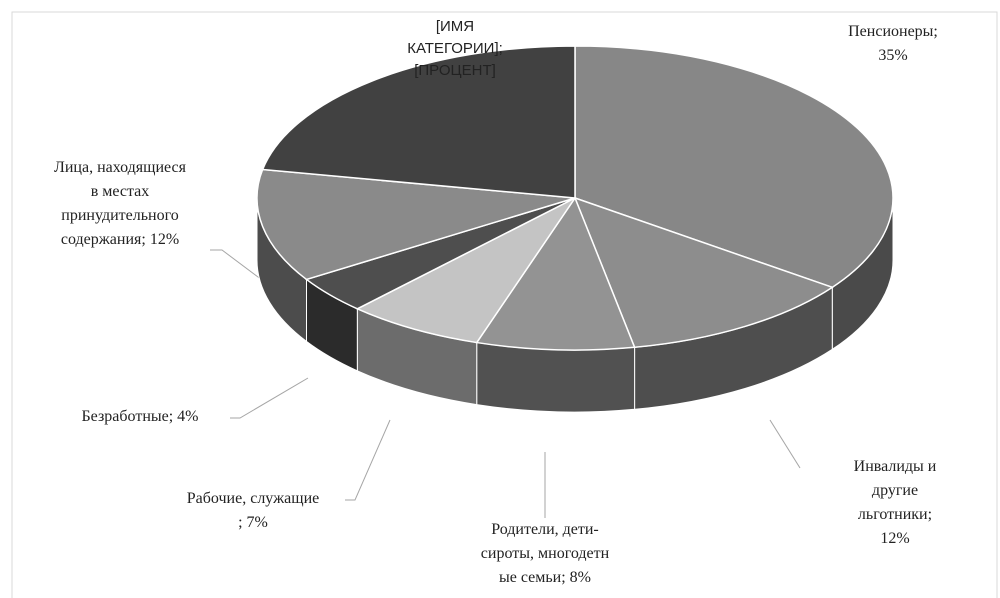  I want to click on slice-side, so click(556, 377).